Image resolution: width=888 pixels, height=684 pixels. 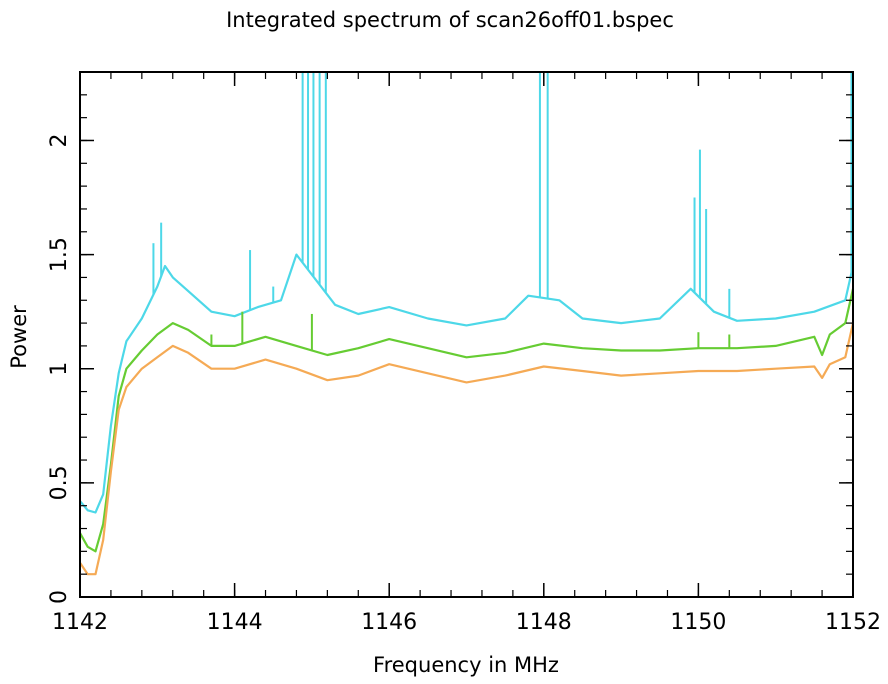 What do you see at coordinates (698, 622) in the screenshot?
I see `x-tick-label: 1150` at bounding box center [698, 622].